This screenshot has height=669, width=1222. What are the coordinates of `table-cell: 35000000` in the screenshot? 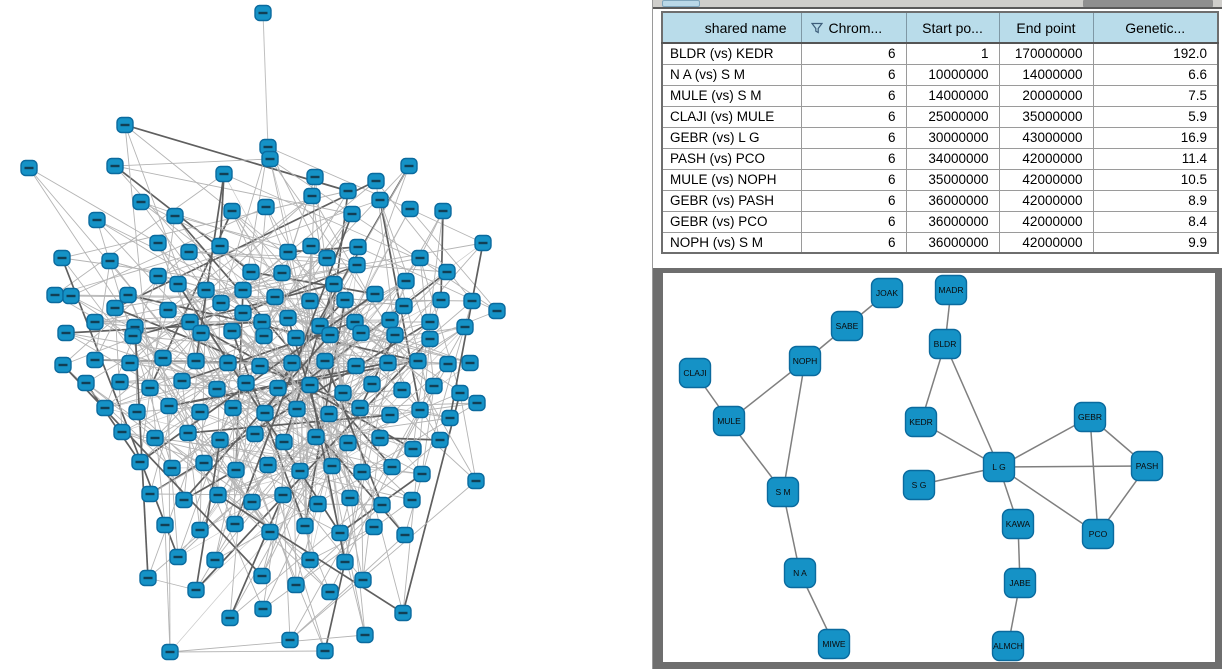 It's located at (1046, 117).